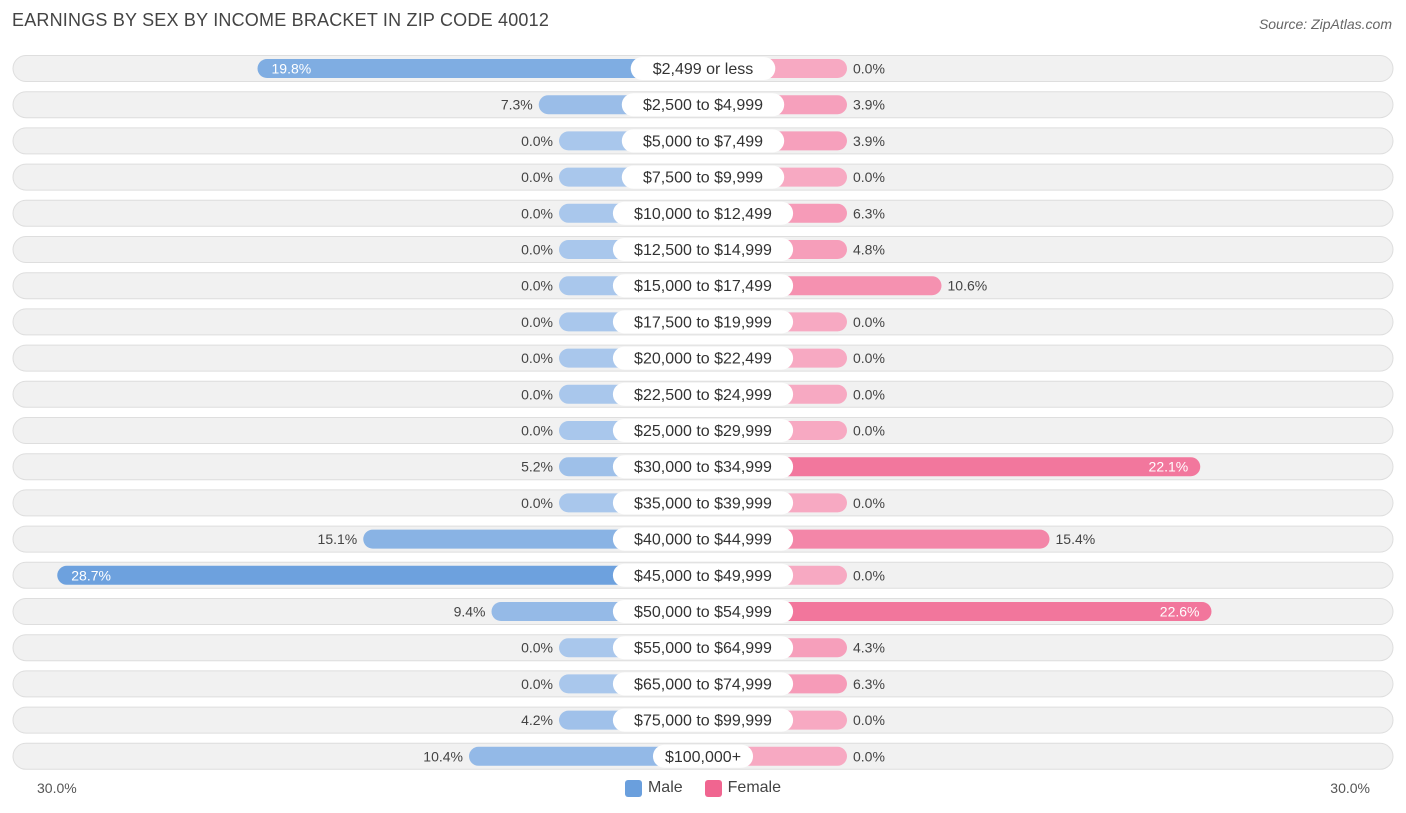  I want to click on row-0: 19.8% 0.0% $2,499 or less, so click(703, 68).